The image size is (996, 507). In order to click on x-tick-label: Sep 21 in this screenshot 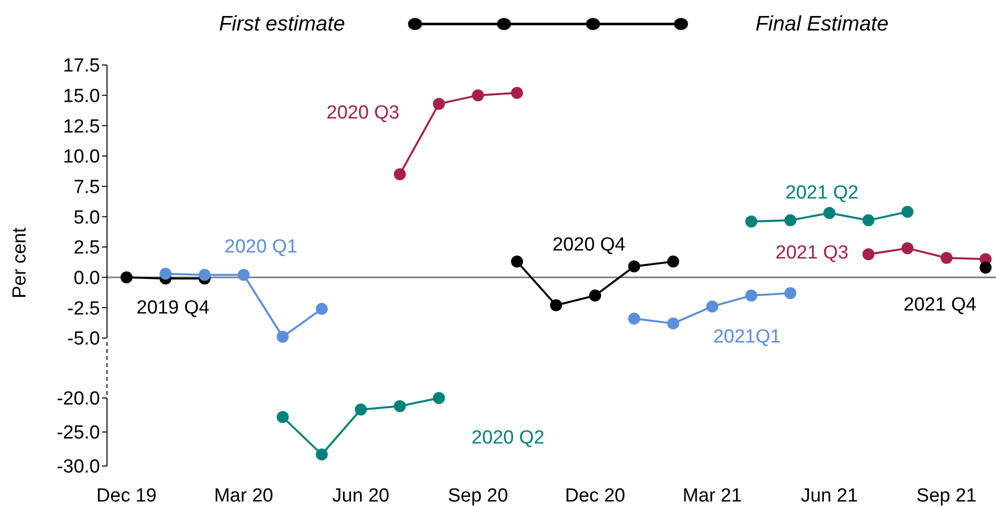, I will do `click(946, 495)`.